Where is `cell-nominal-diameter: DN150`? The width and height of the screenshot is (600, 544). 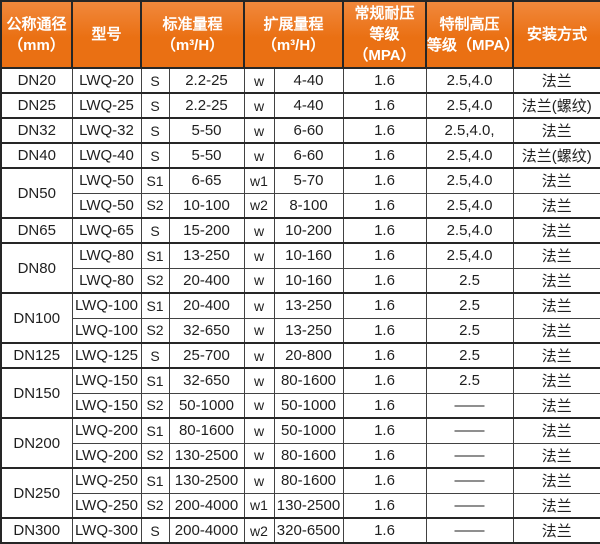 cell-nominal-diameter: DN150 is located at coordinates (36, 393).